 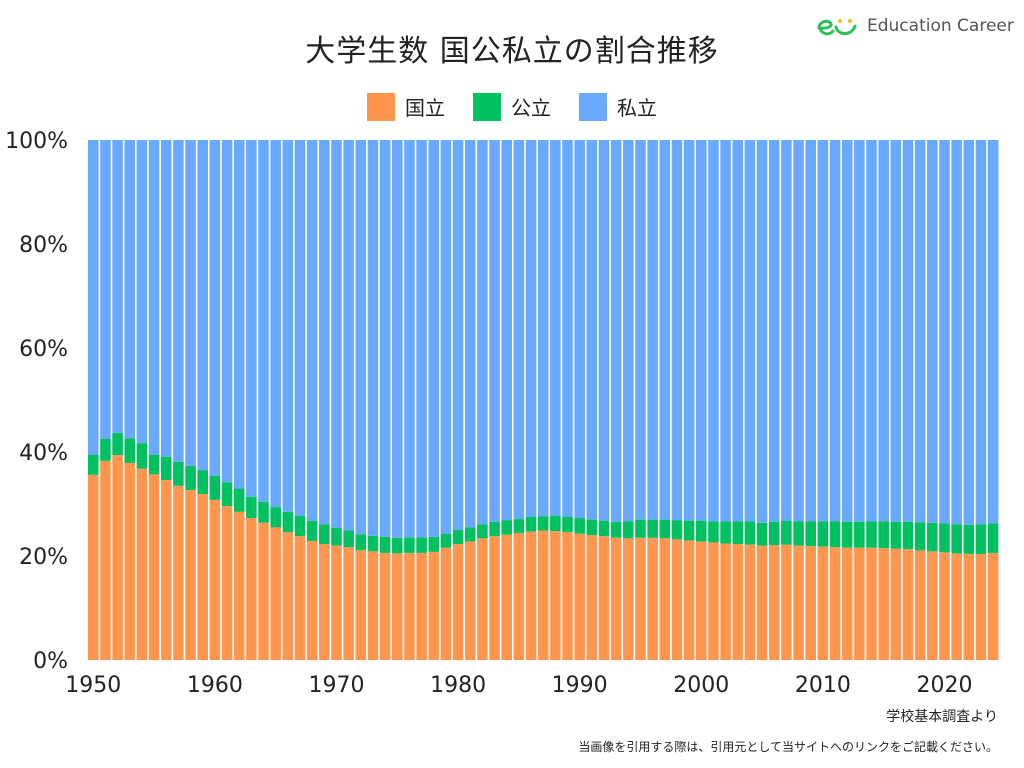 What do you see at coordinates (592, 330) in the screenshot?
I see `bar-segment-私立-1991` at bounding box center [592, 330].